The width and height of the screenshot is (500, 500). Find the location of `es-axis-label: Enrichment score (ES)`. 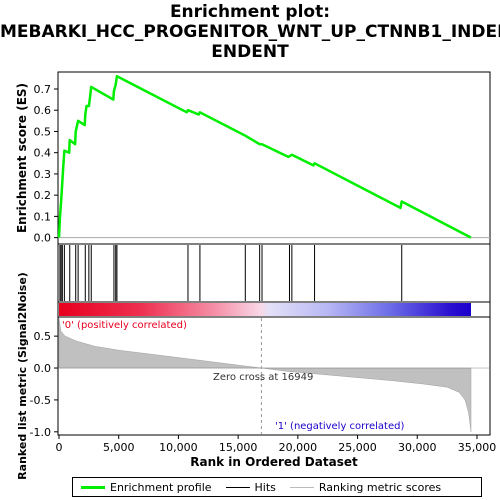

es-axis-label: Enrichment score (ES) is located at coordinates (22, 158).